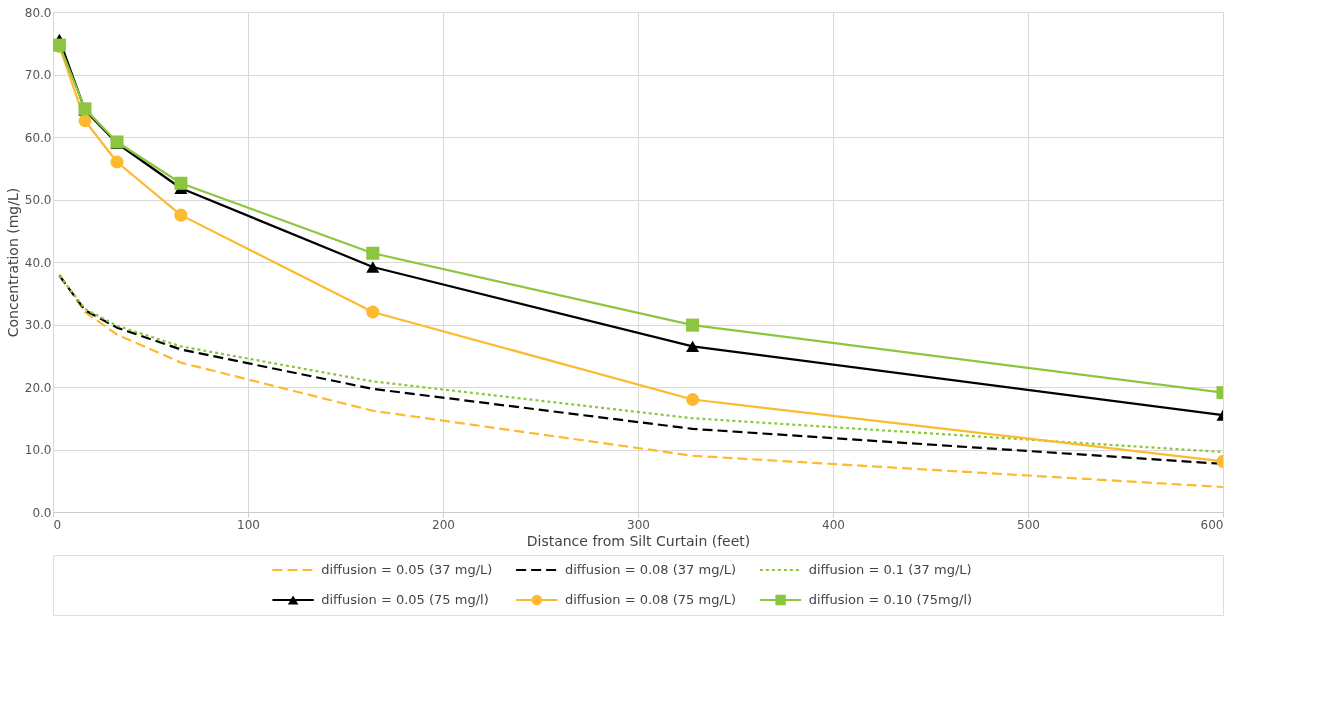  What do you see at coordinates (42, 512) in the screenshot?
I see `y-tick-label: 0.0` at bounding box center [42, 512].